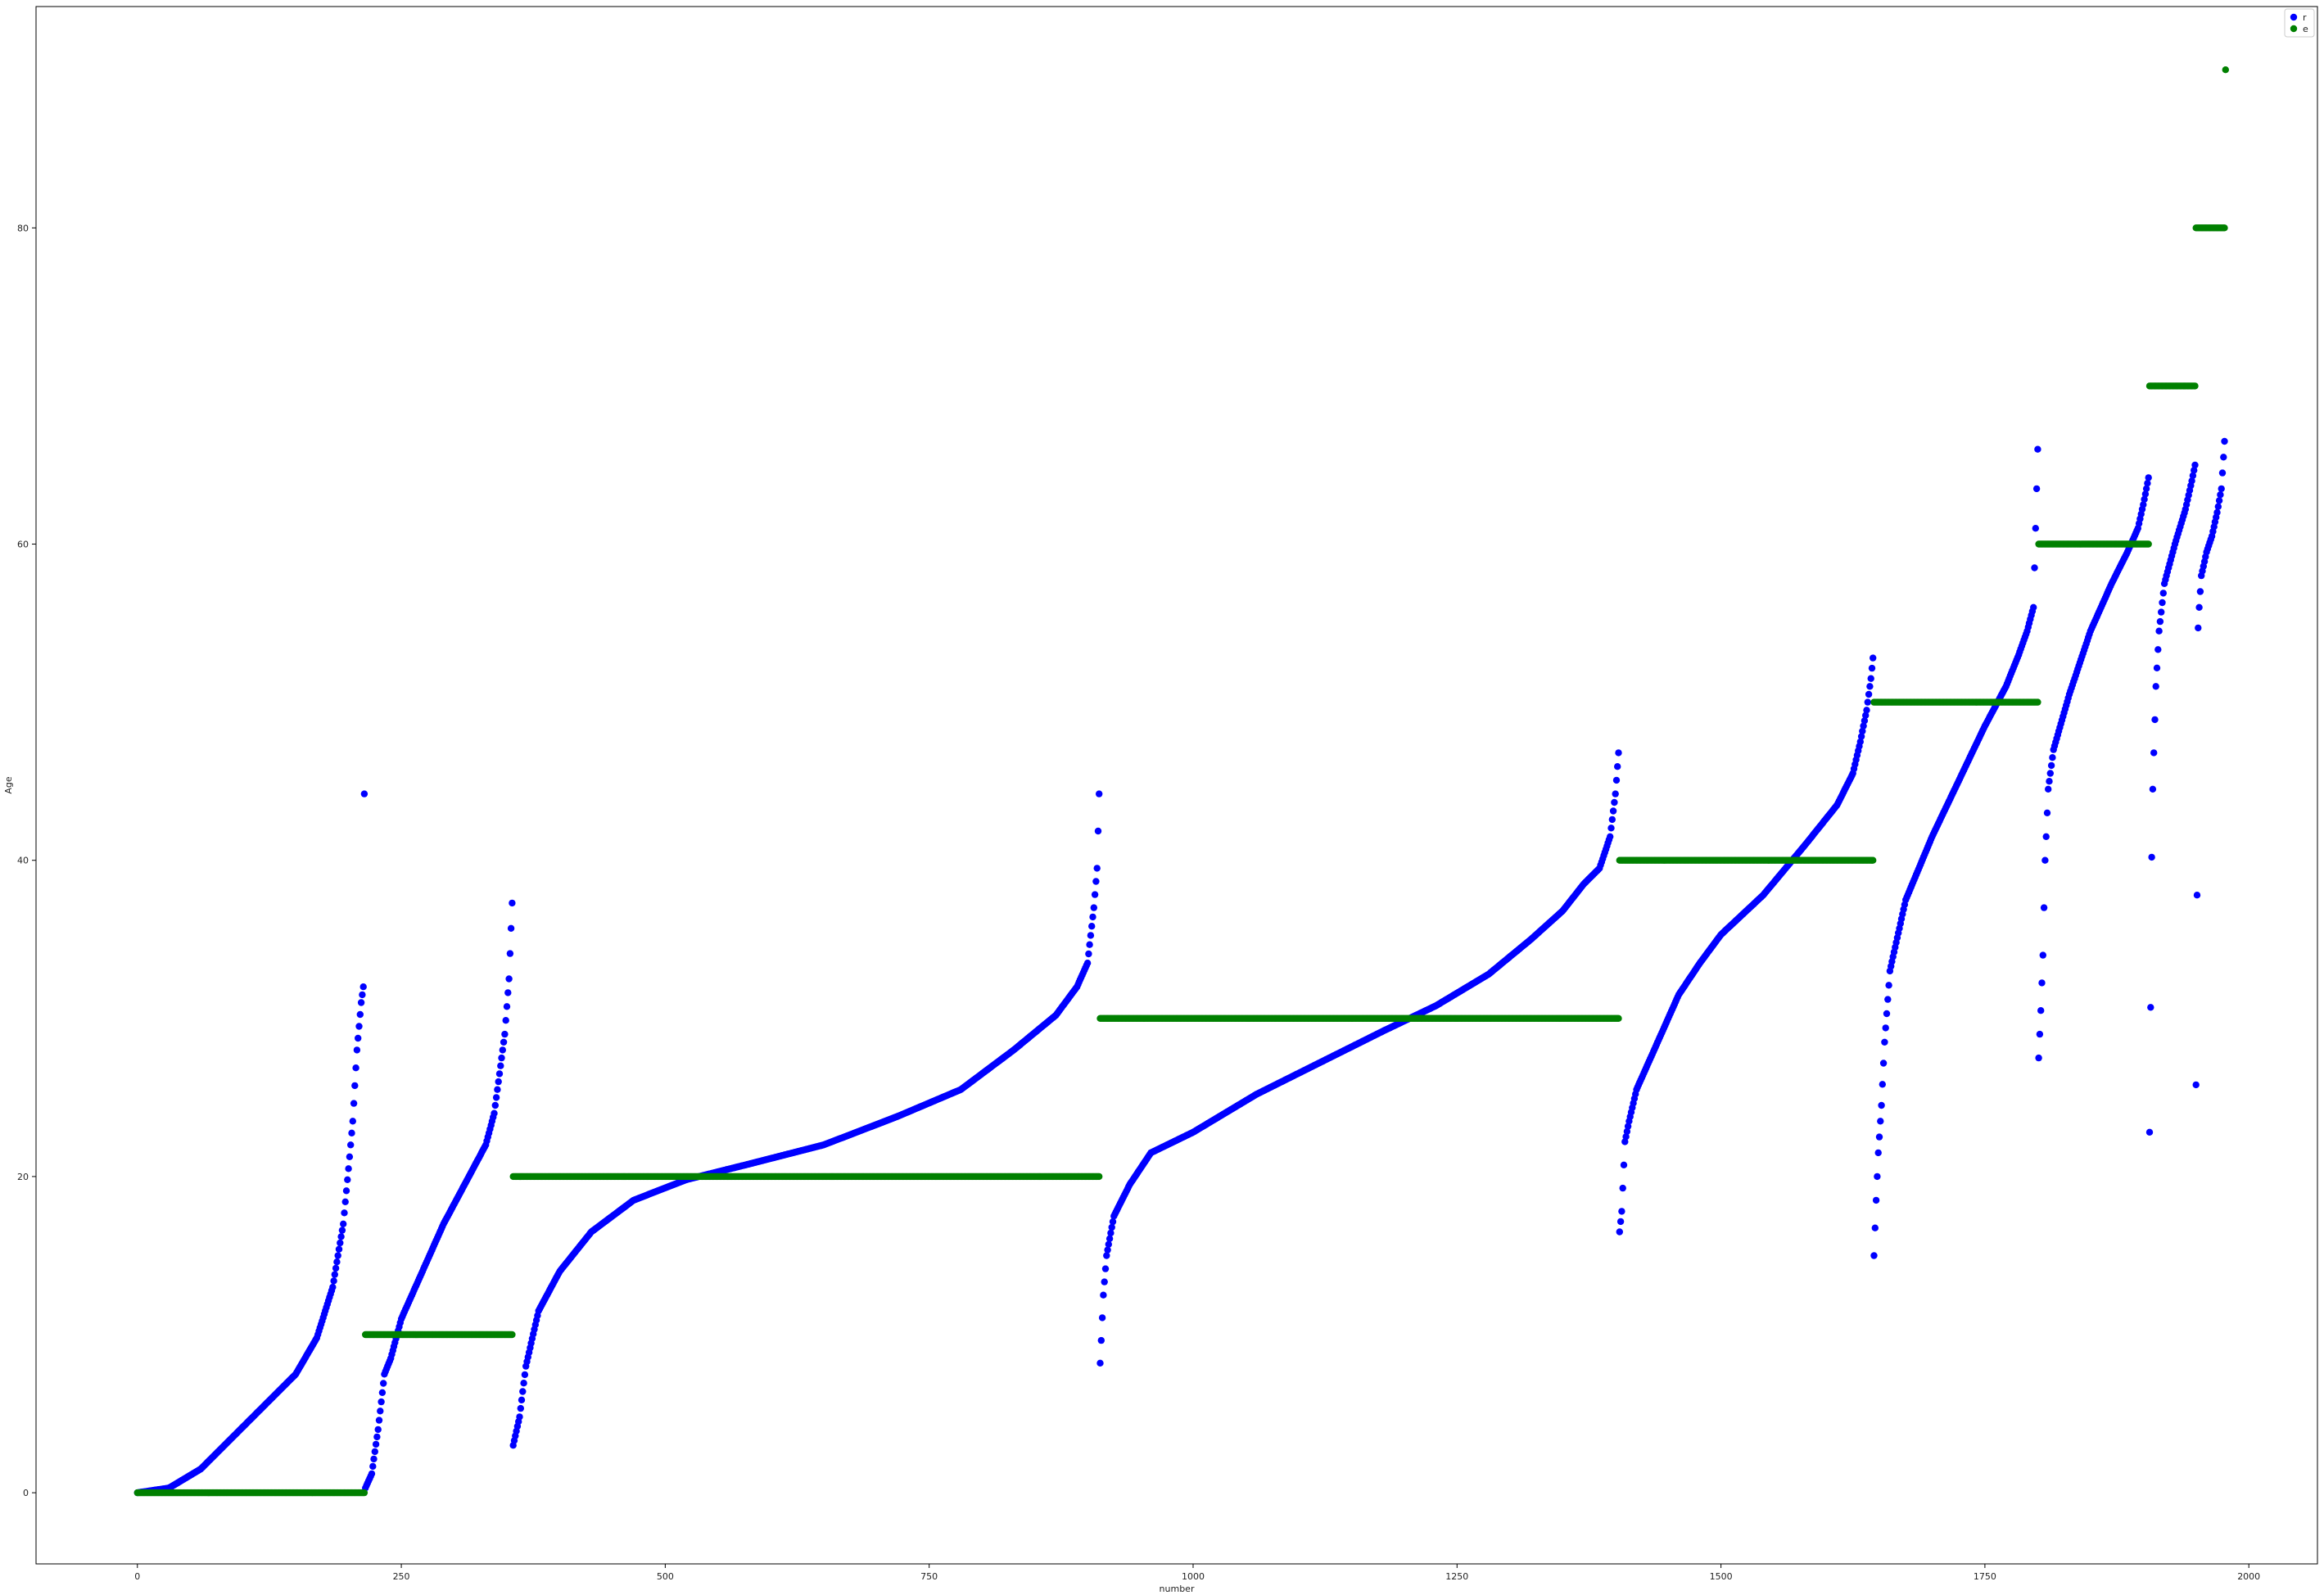 This screenshot has width=2324, height=1595. Describe the element at coordinates (23, 861) in the screenshot. I see `y-tick-label: 40` at that location.